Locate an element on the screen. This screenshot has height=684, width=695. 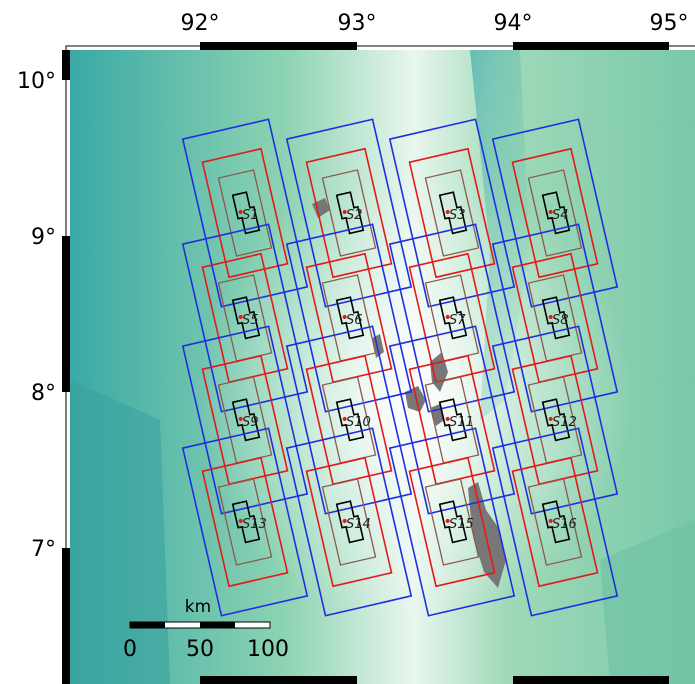
latitude-label: 9° is located at coordinates (43, 237).